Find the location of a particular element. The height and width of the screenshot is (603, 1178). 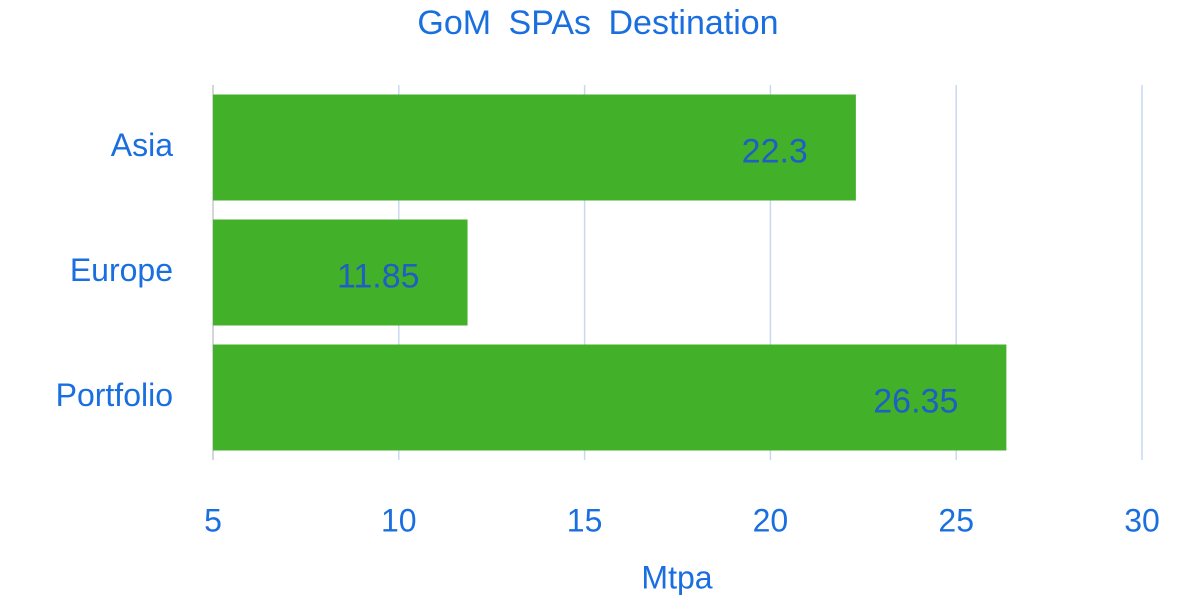

x-tick-label: 5 is located at coordinates (213, 520).